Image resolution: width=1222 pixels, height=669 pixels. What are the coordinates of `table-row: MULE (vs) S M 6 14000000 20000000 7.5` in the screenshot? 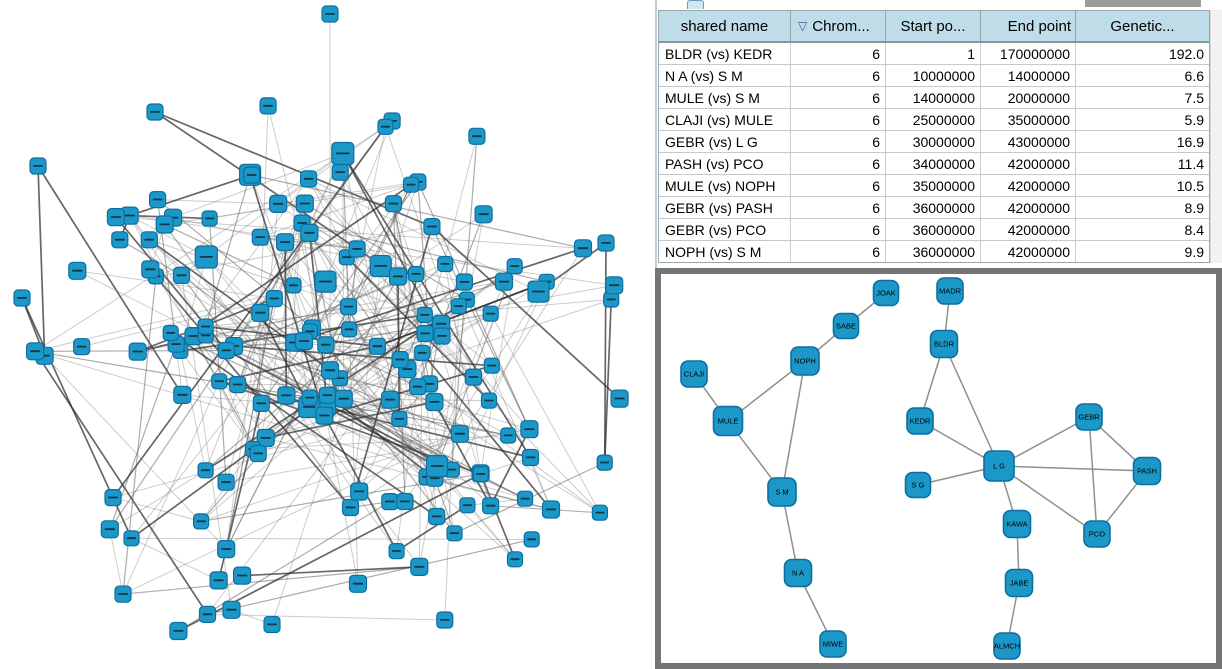 It's located at (934, 97).